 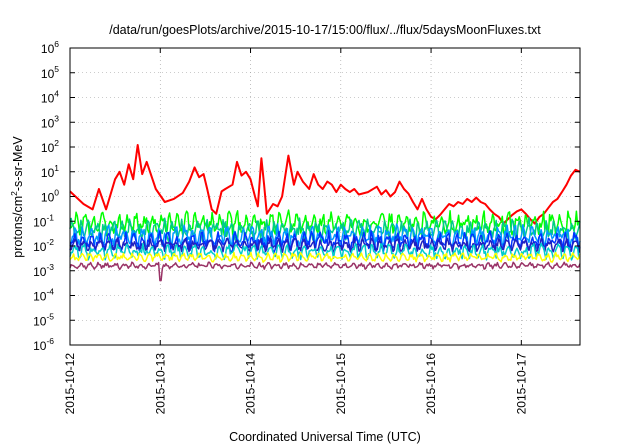 What do you see at coordinates (56, 69) in the screenshot?
I see `y-tick-exponent: 5` at bounding box center [56, 69].